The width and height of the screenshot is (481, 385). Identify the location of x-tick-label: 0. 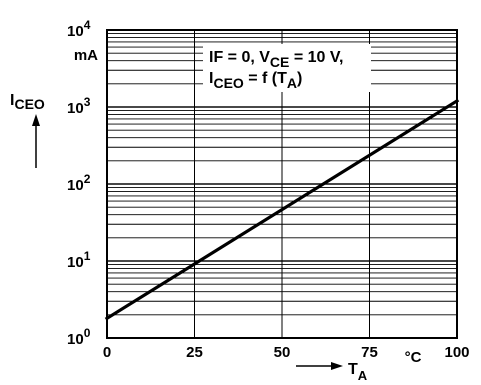
(107, 352).